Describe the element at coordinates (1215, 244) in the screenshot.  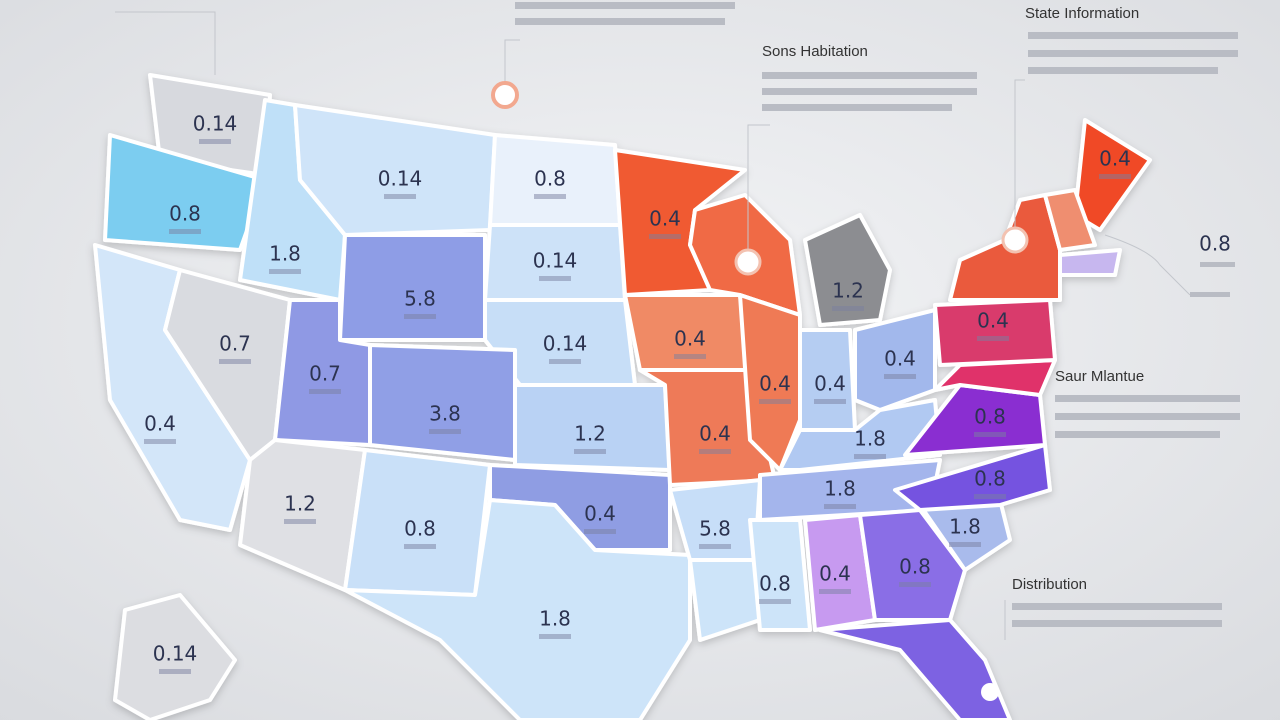
I see `side-value: 0.8` at that location.